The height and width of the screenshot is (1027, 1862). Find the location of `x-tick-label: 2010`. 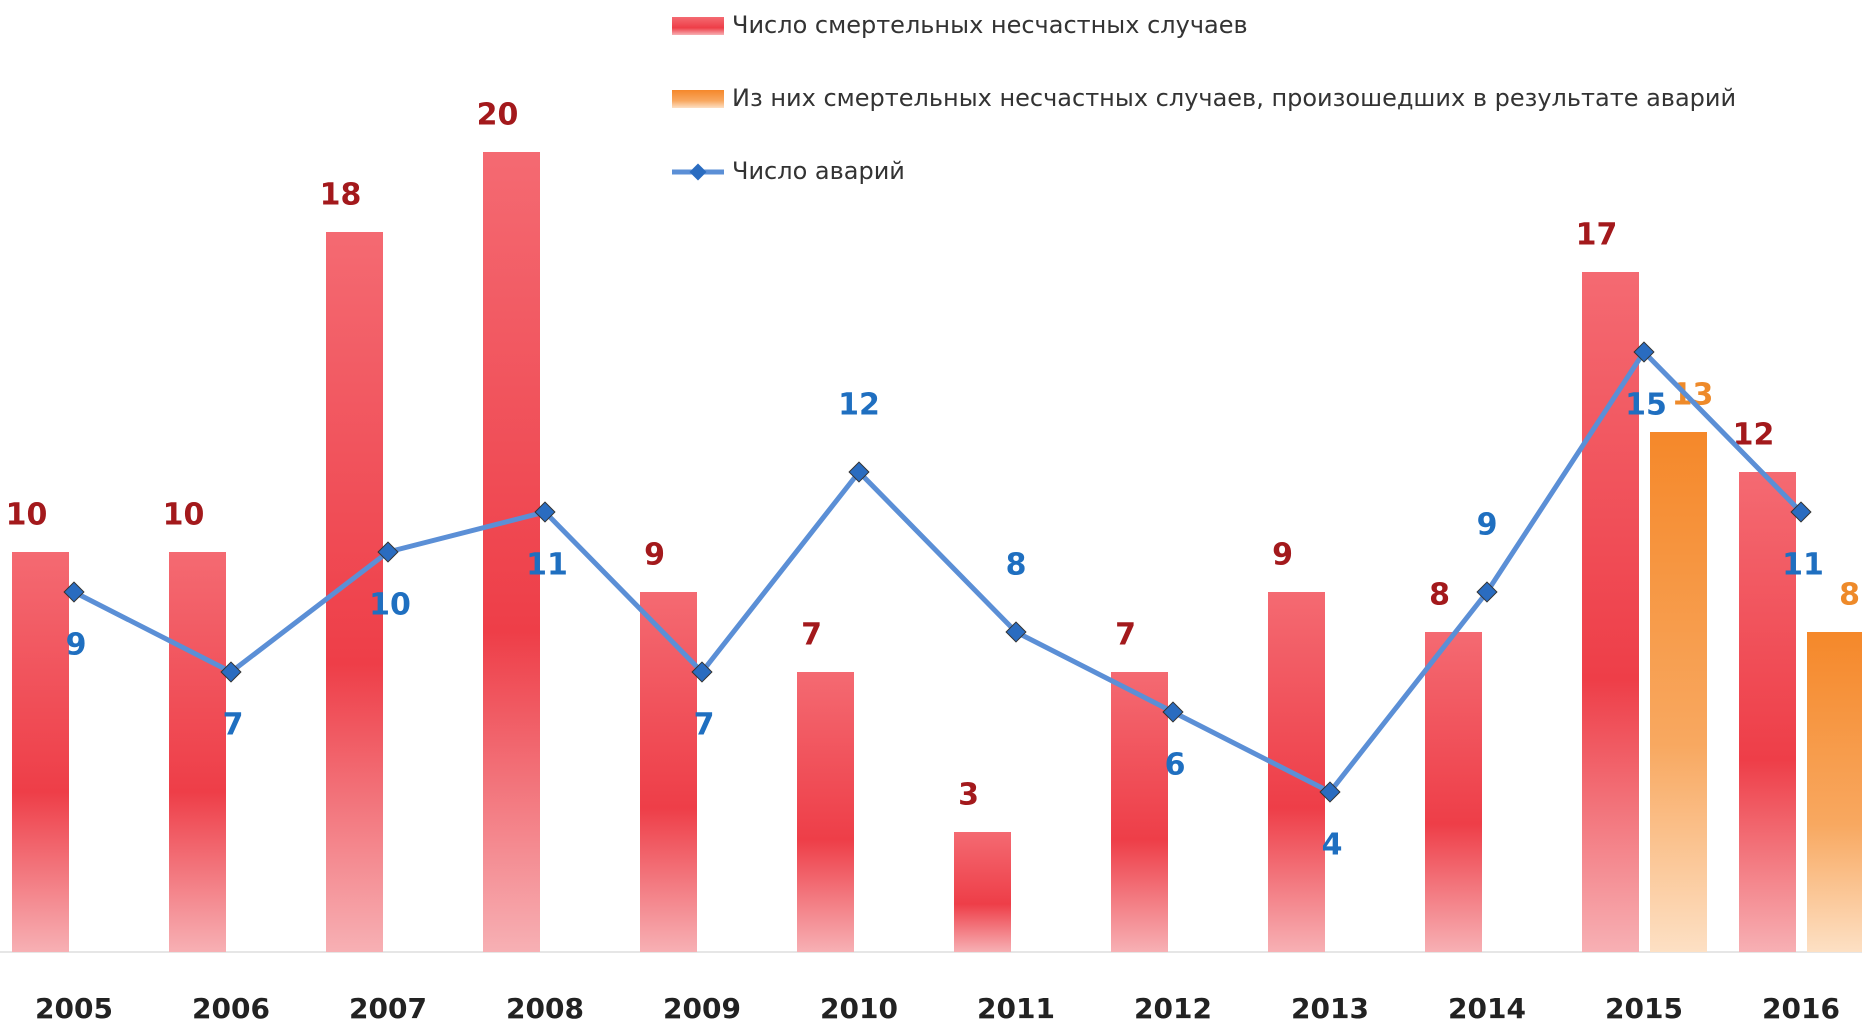

x-tick-label: 2010 is located at coordinates (859, 1008).